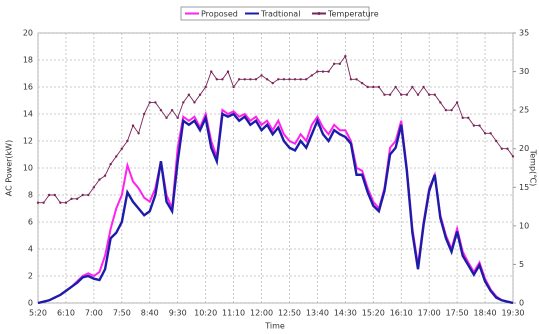 Image resolution: width=539 pixels, height=334 pixels. What do you see at coordinates (233, 313) in the screenshot?
I see `x-tick-label: 11:10` at bounding box center [233, 313].